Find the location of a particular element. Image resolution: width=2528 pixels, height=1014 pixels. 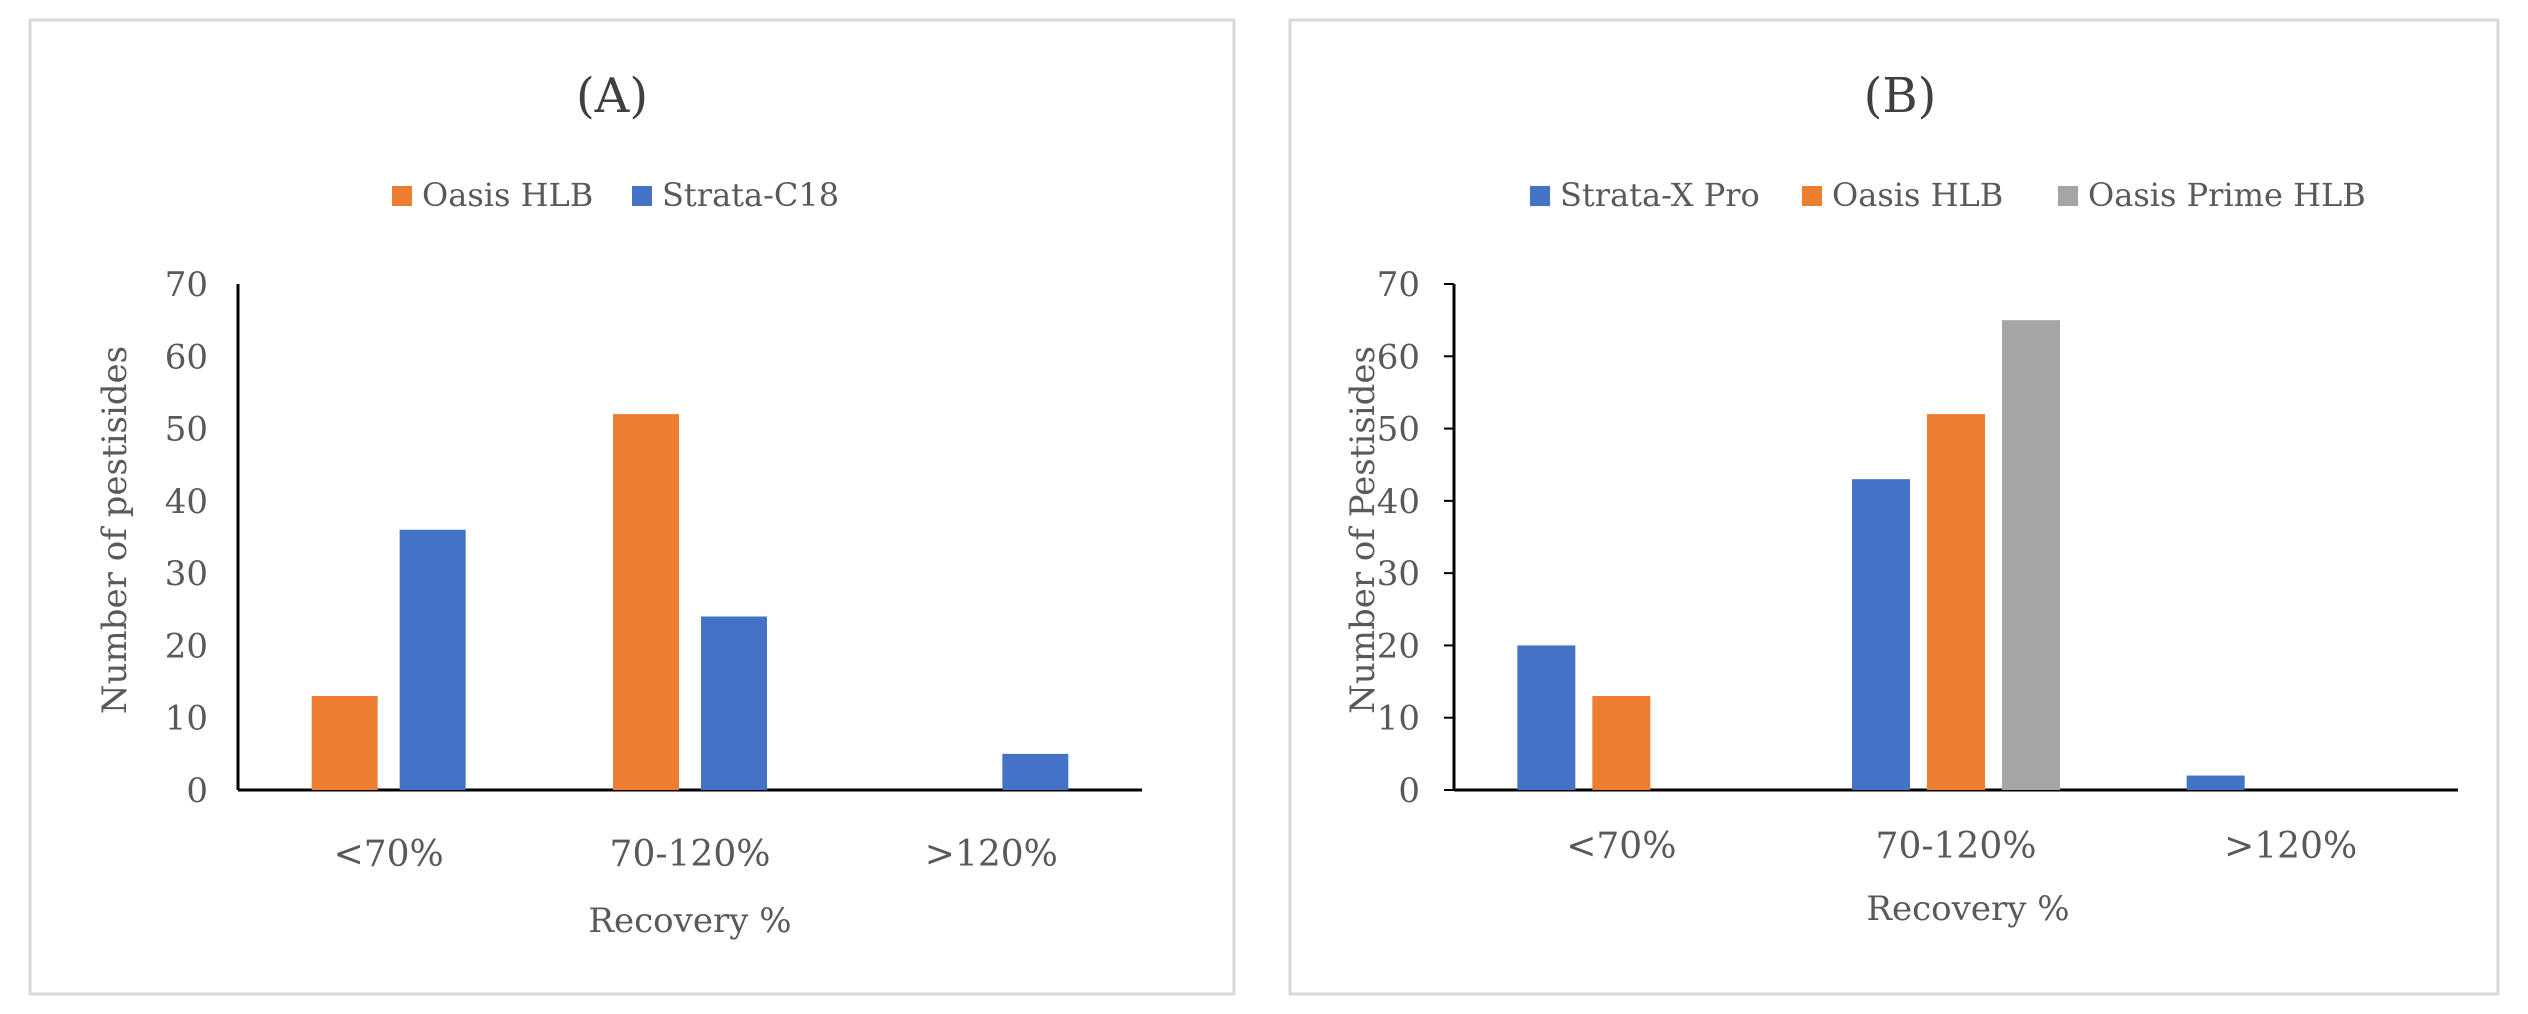

bar-oasis-prime-hlb is located at coordinates (2031, 555).